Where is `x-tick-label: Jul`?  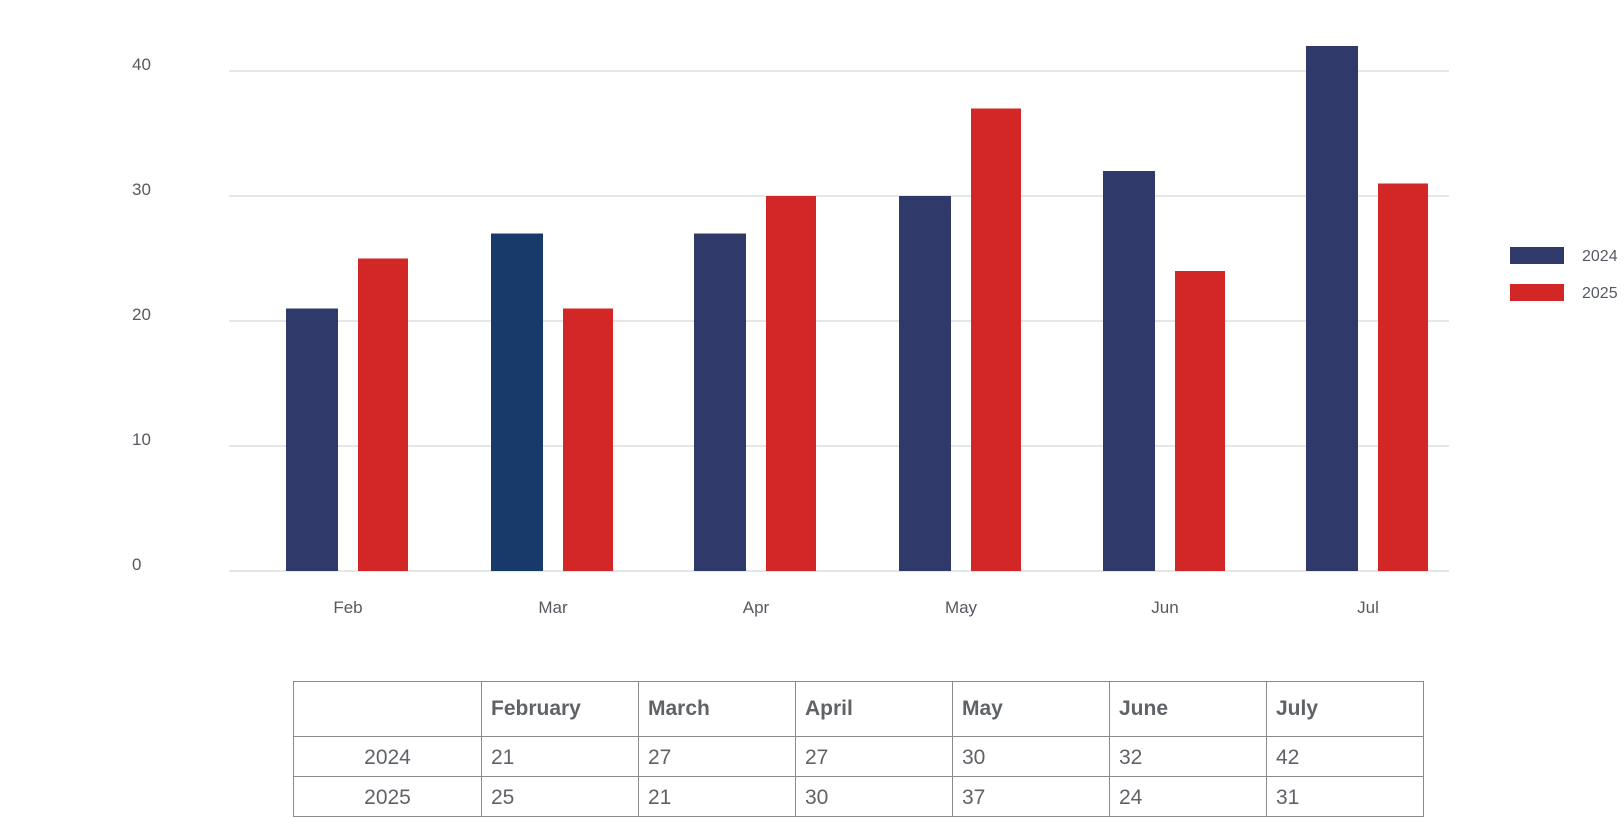
x-tick-label: Jul is located at coordinates (1368, 607).